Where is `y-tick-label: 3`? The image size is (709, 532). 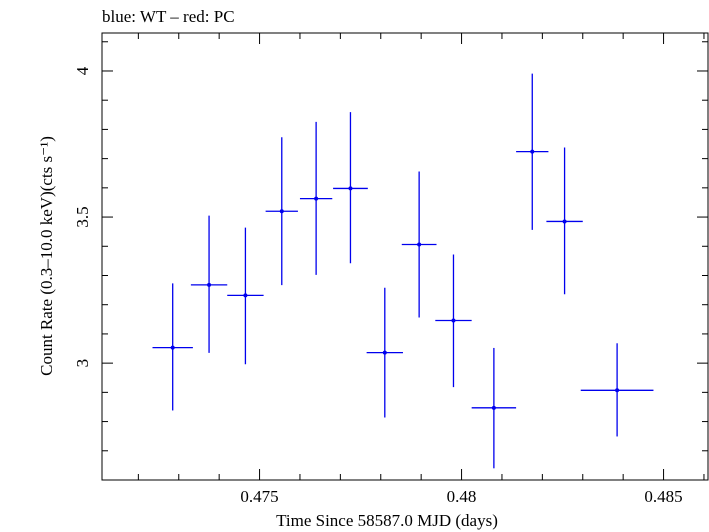 y-tick-label: 3 is located at coordinates (82, 363).